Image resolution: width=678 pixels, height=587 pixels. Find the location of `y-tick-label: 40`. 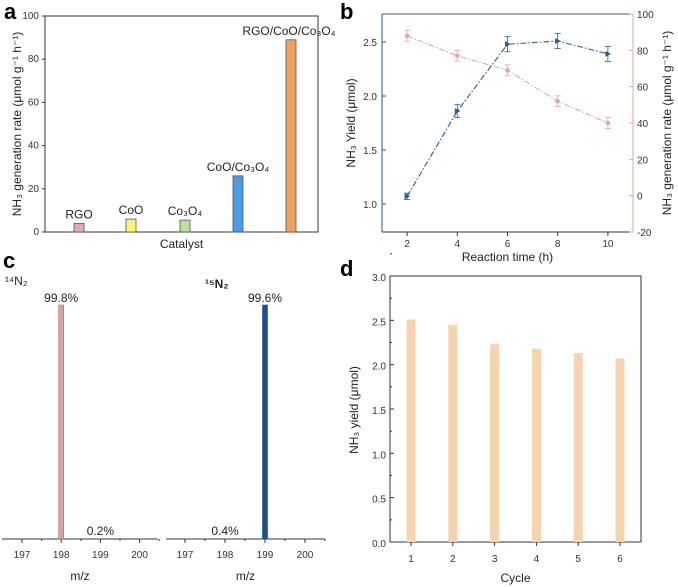

y-tick-label: 40 is located at coordinates (34, 146).